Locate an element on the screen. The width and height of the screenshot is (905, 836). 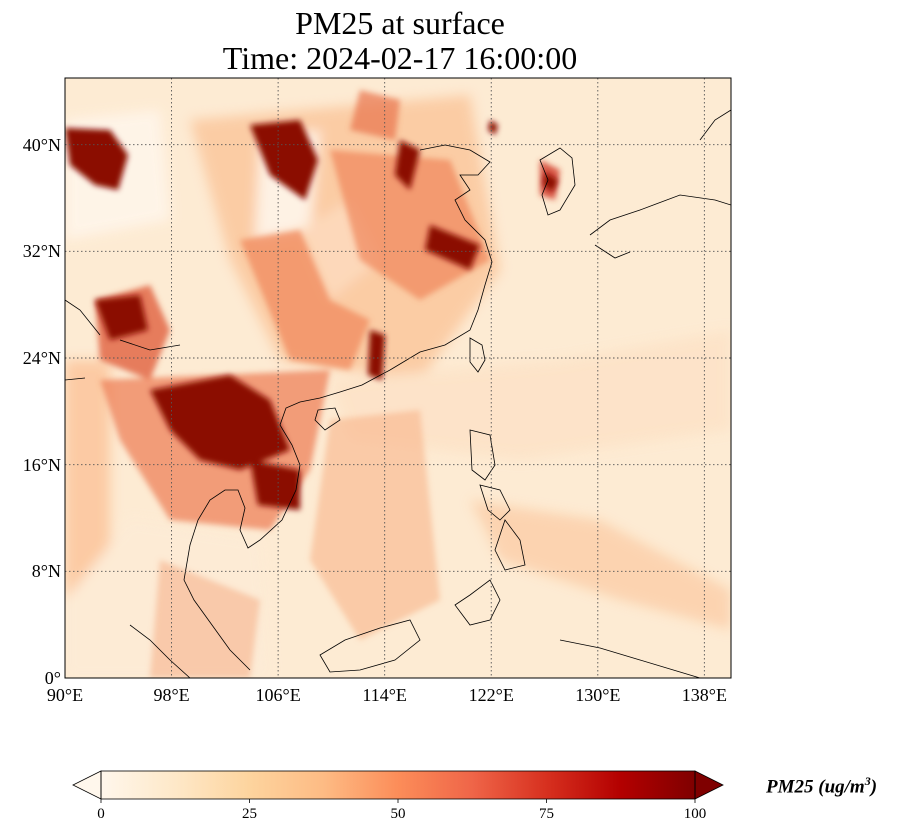
colorbar-extend-min is located at coordinates (87, 785).